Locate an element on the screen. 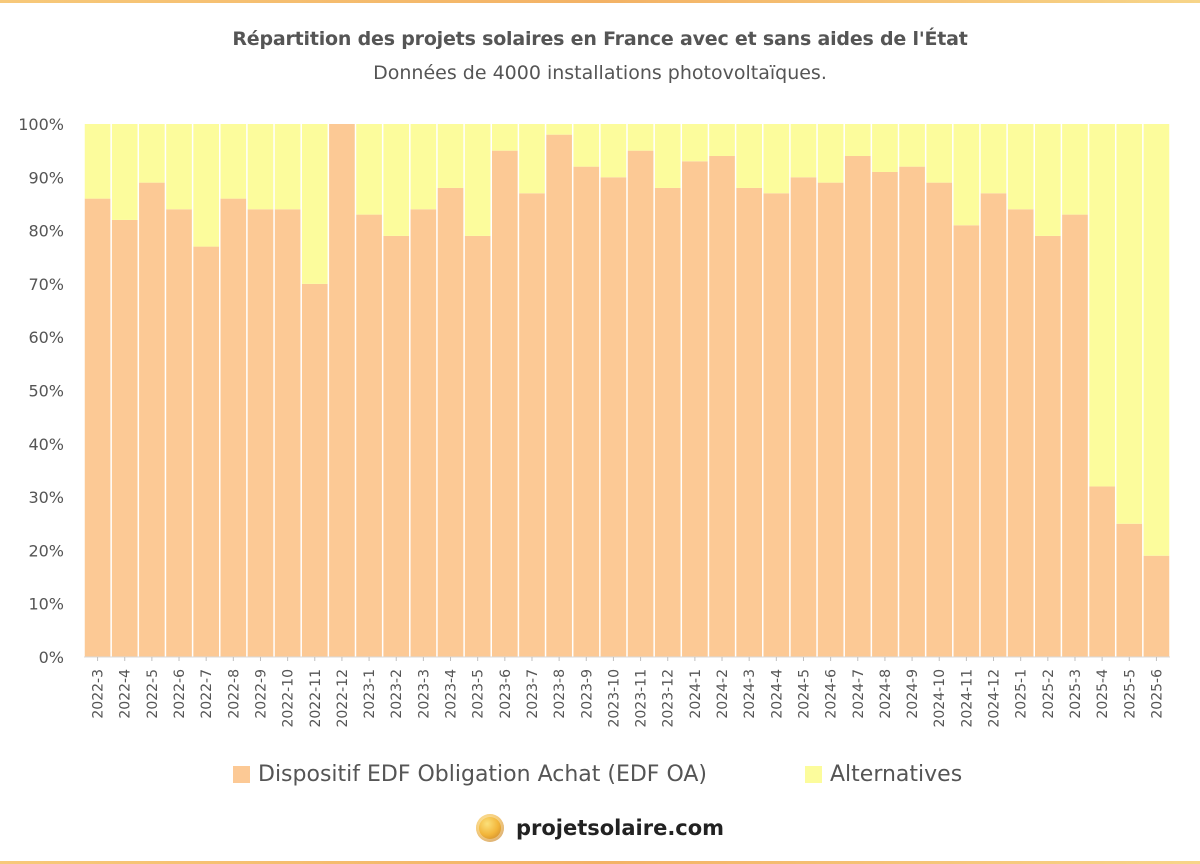  x-tick-label: 2025-4 is located at coordinates (1103, 694).